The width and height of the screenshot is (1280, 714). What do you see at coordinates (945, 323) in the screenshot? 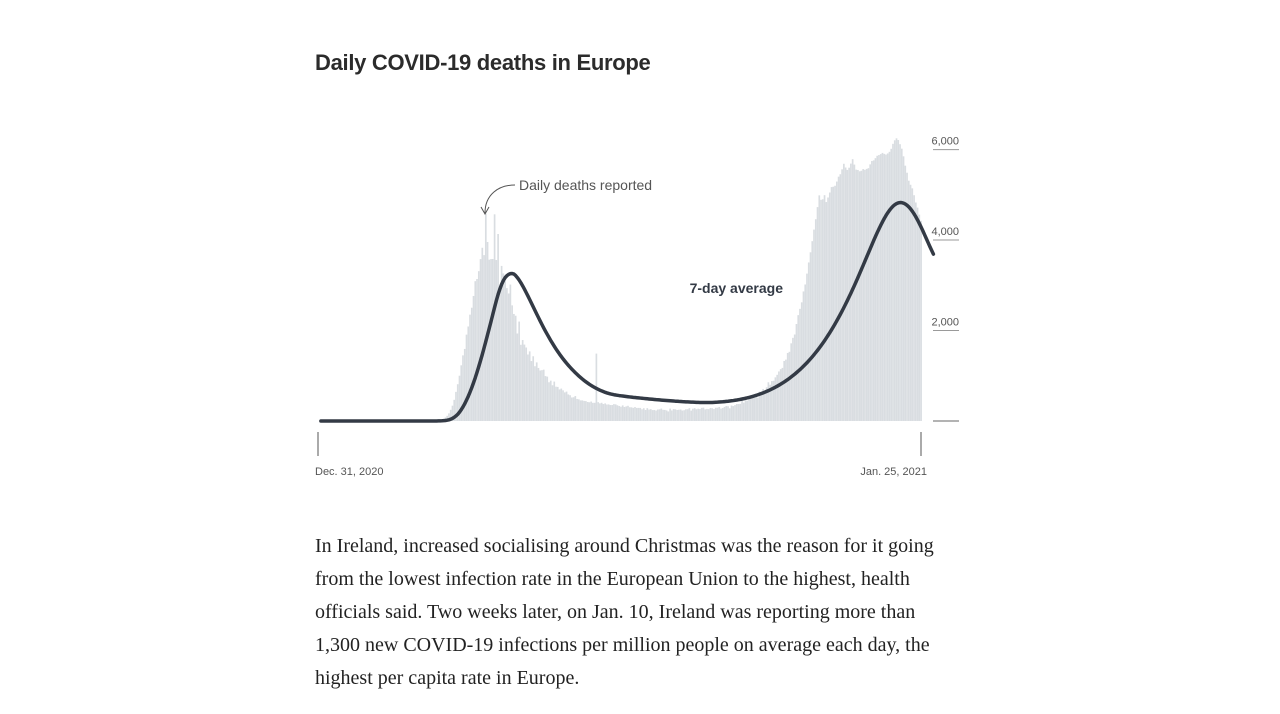
I see `y-tick-label: 2,000` at bounding box center [945, 323].